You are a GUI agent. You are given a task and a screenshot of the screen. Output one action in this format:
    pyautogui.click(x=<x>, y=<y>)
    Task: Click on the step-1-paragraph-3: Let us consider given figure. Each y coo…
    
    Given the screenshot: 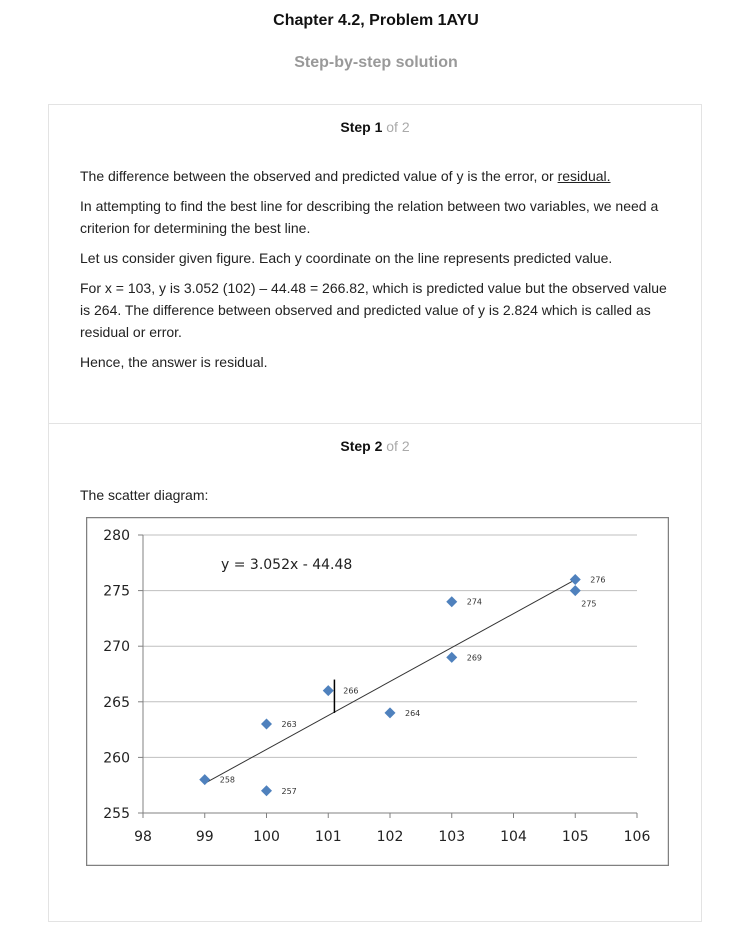 What is the action you would take?
    pyautogui.click(x=346, y=258)
    